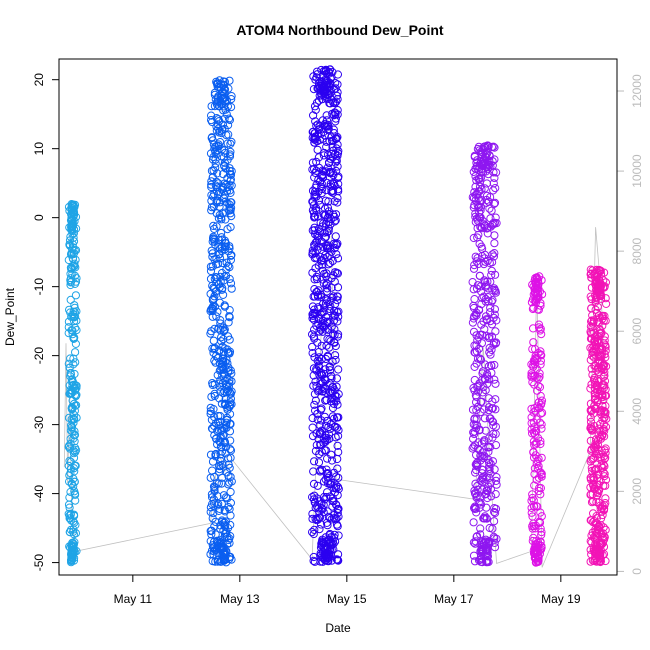  What do you see at coordinates (39, 356) in the screenshot?
I see `y-tick-label: -20` at bounding box center [39, 356].